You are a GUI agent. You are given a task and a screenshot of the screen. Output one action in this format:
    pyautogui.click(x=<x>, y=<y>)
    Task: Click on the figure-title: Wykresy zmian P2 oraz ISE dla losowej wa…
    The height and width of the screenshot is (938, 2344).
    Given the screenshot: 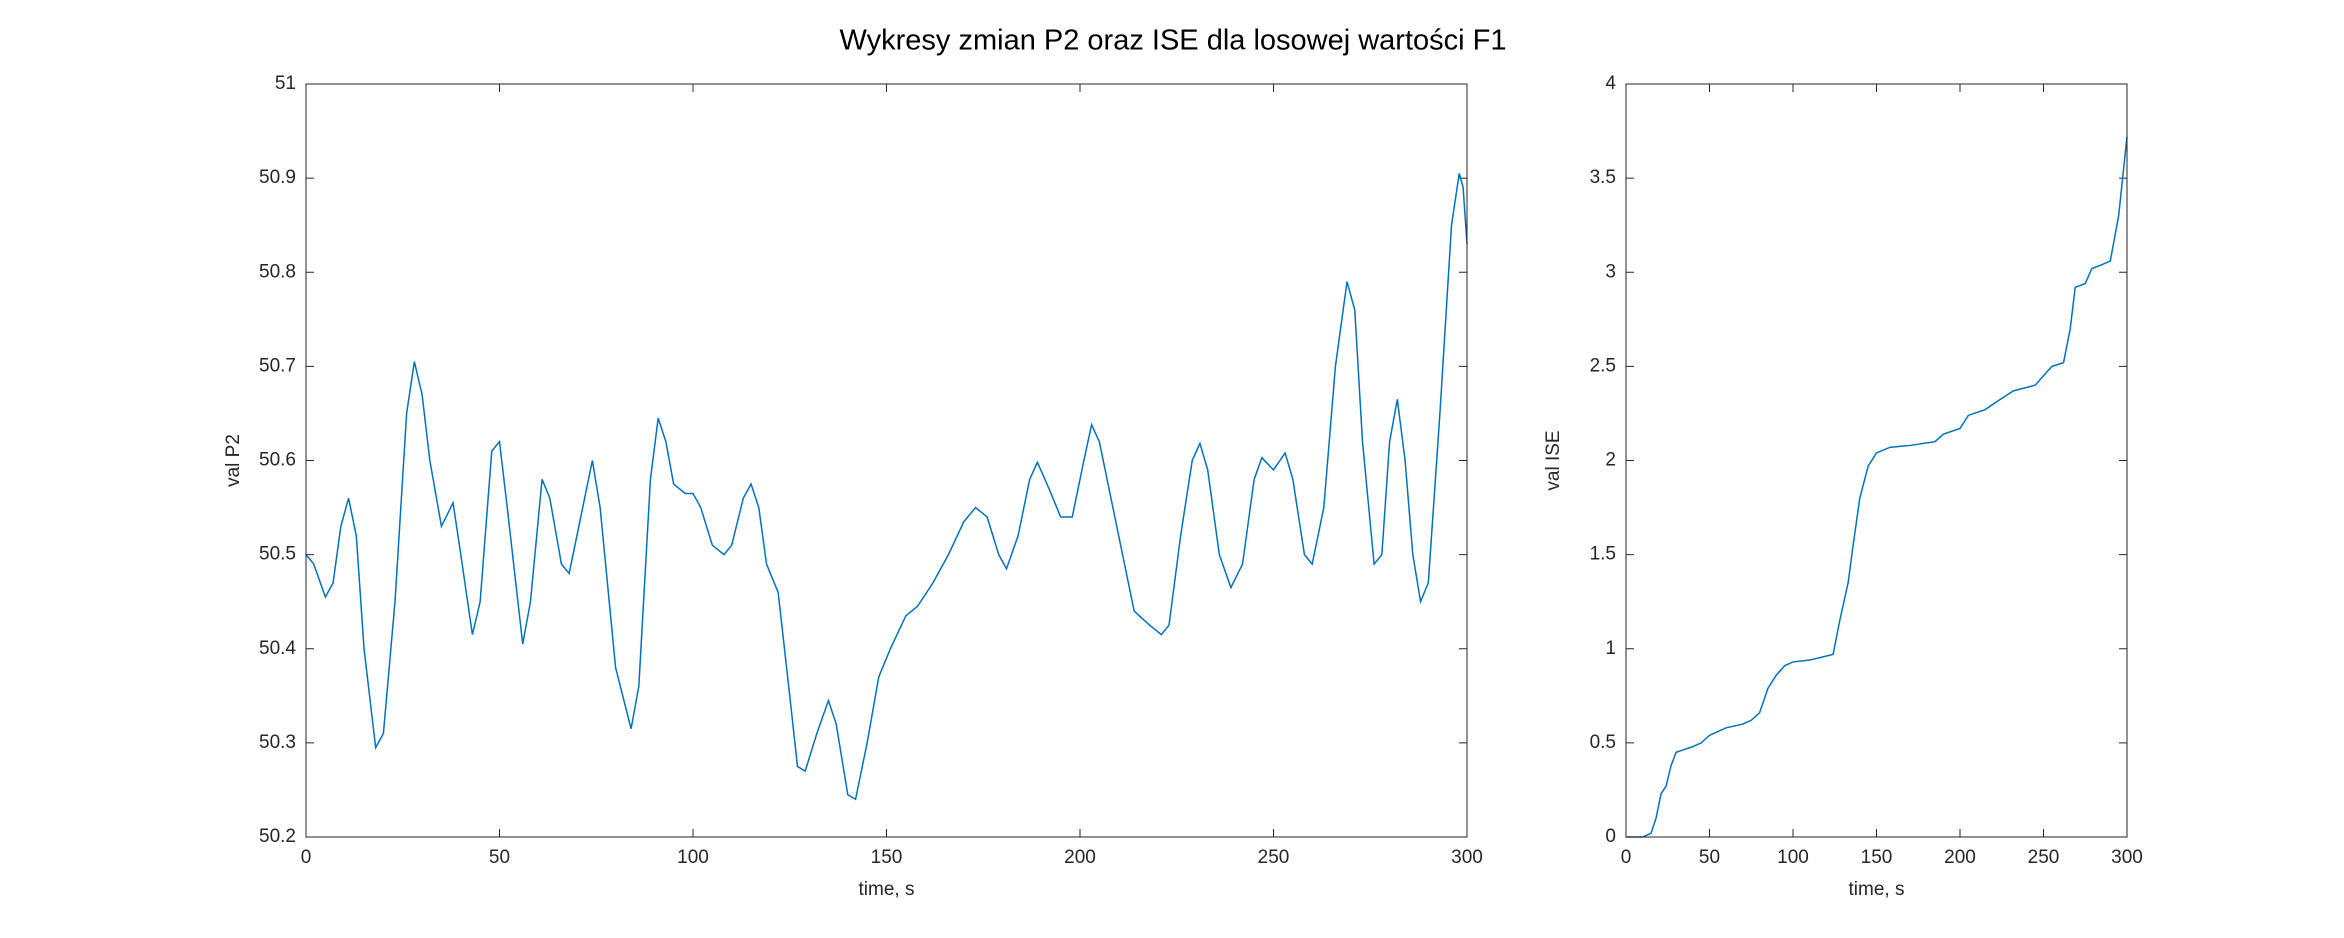 What is the action you would take?
    pyautogui.click(x=1173, y=41)
    